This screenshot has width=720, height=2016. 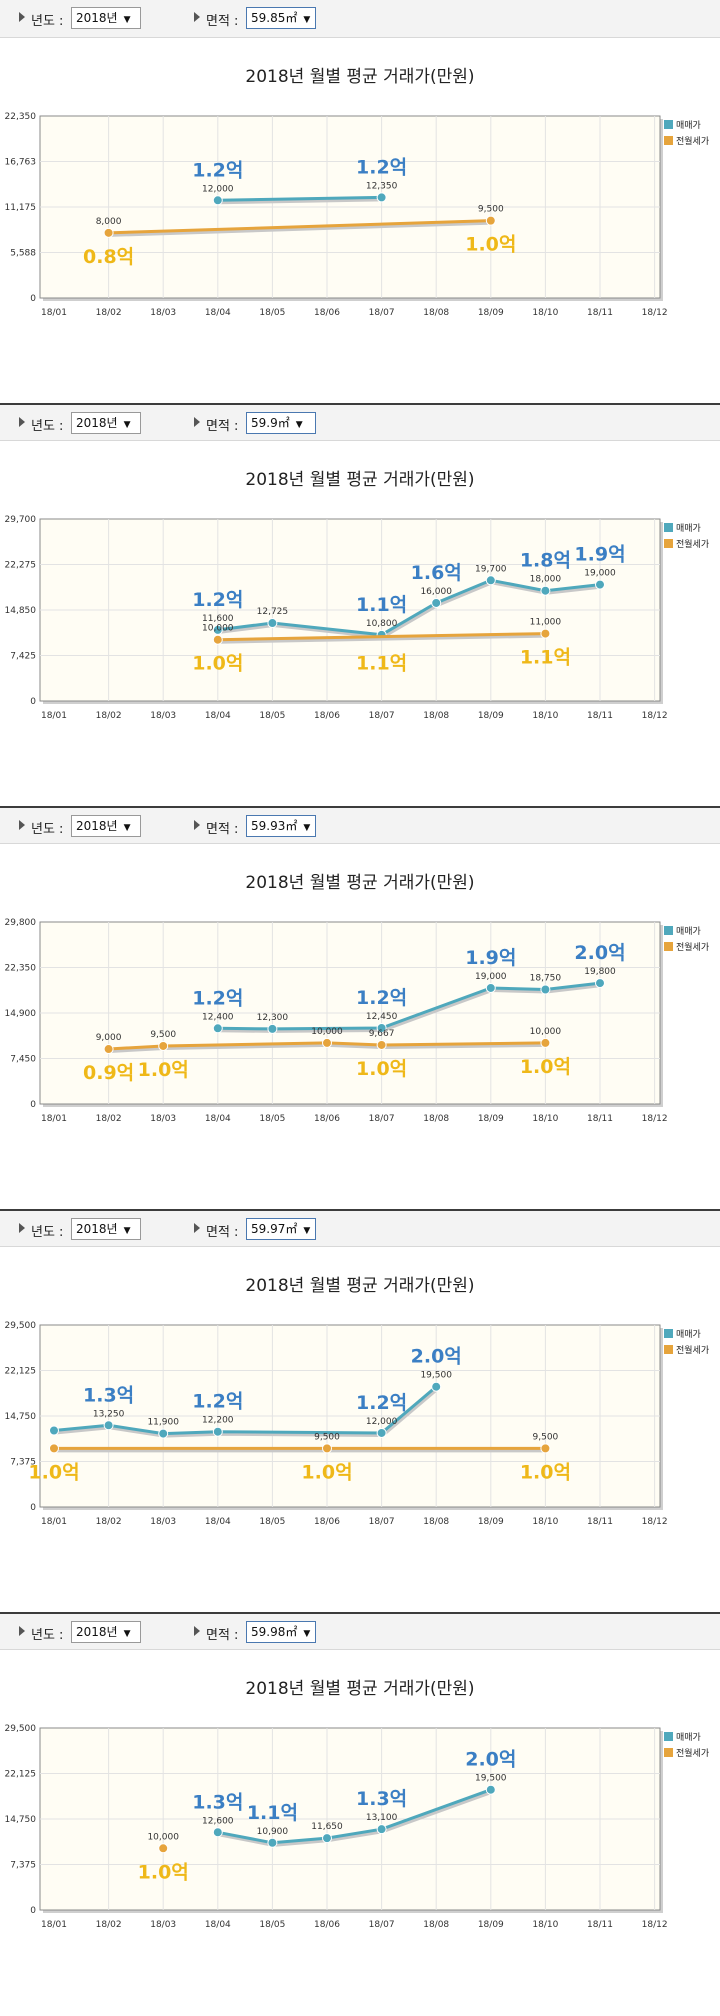 What do you see at coordinates (97, 423) in the screenshot?
I see `year-select-value: 2018년` at bounding box center [97, 423].